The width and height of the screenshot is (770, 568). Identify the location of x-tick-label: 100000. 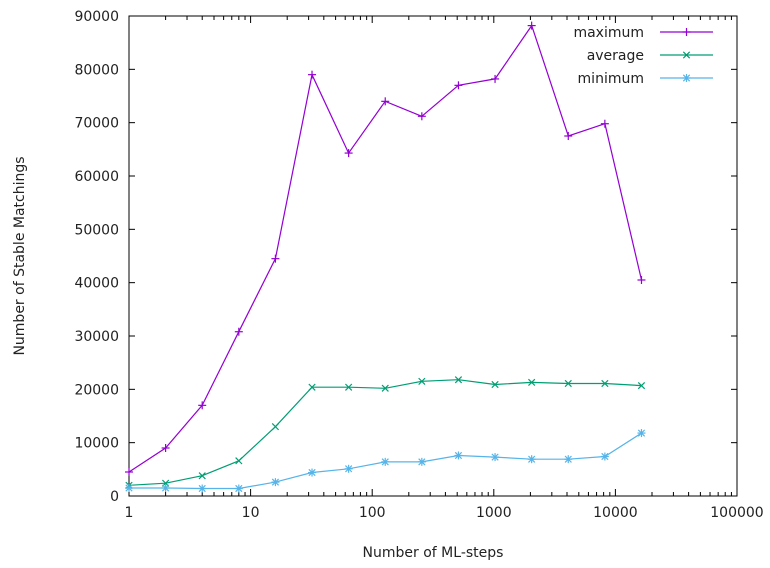
(736, 513).